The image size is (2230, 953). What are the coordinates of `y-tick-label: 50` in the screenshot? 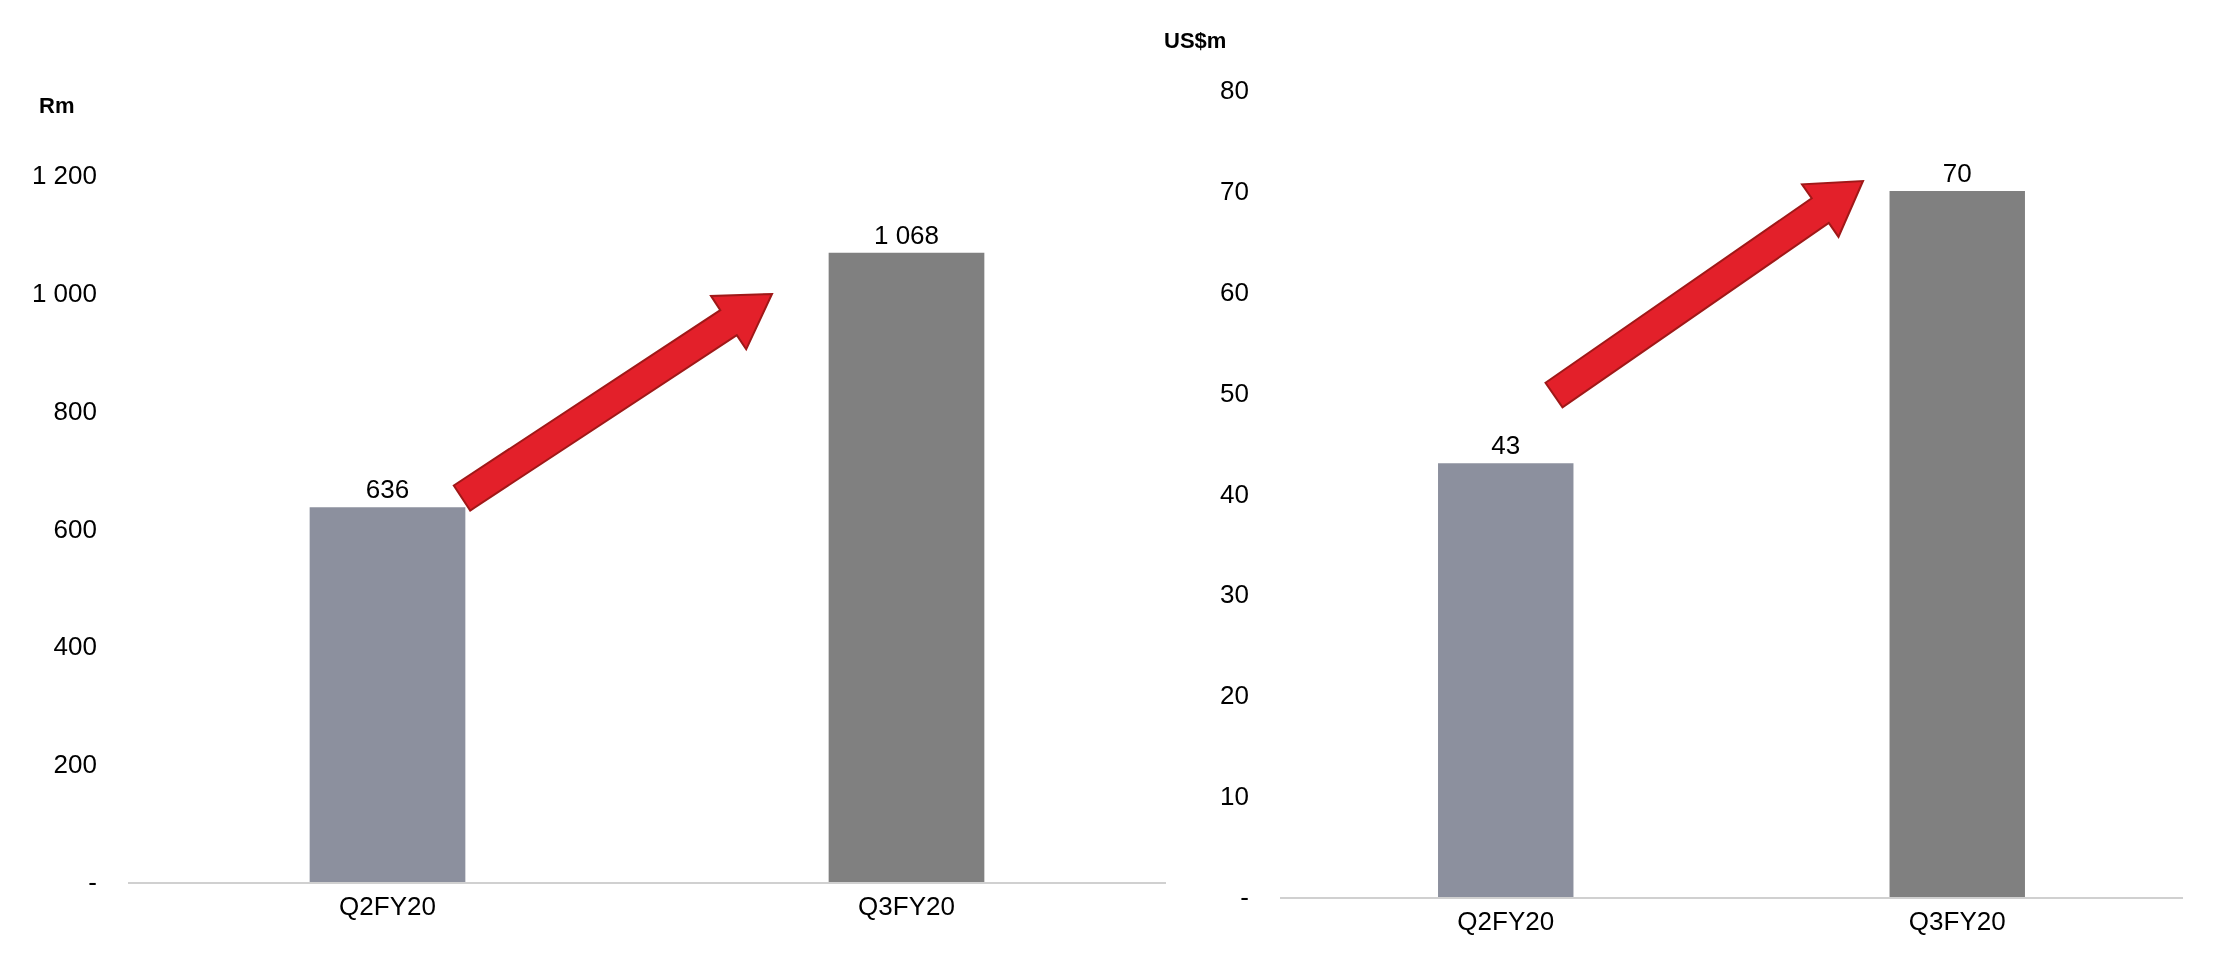 It's located at (1234, 392).